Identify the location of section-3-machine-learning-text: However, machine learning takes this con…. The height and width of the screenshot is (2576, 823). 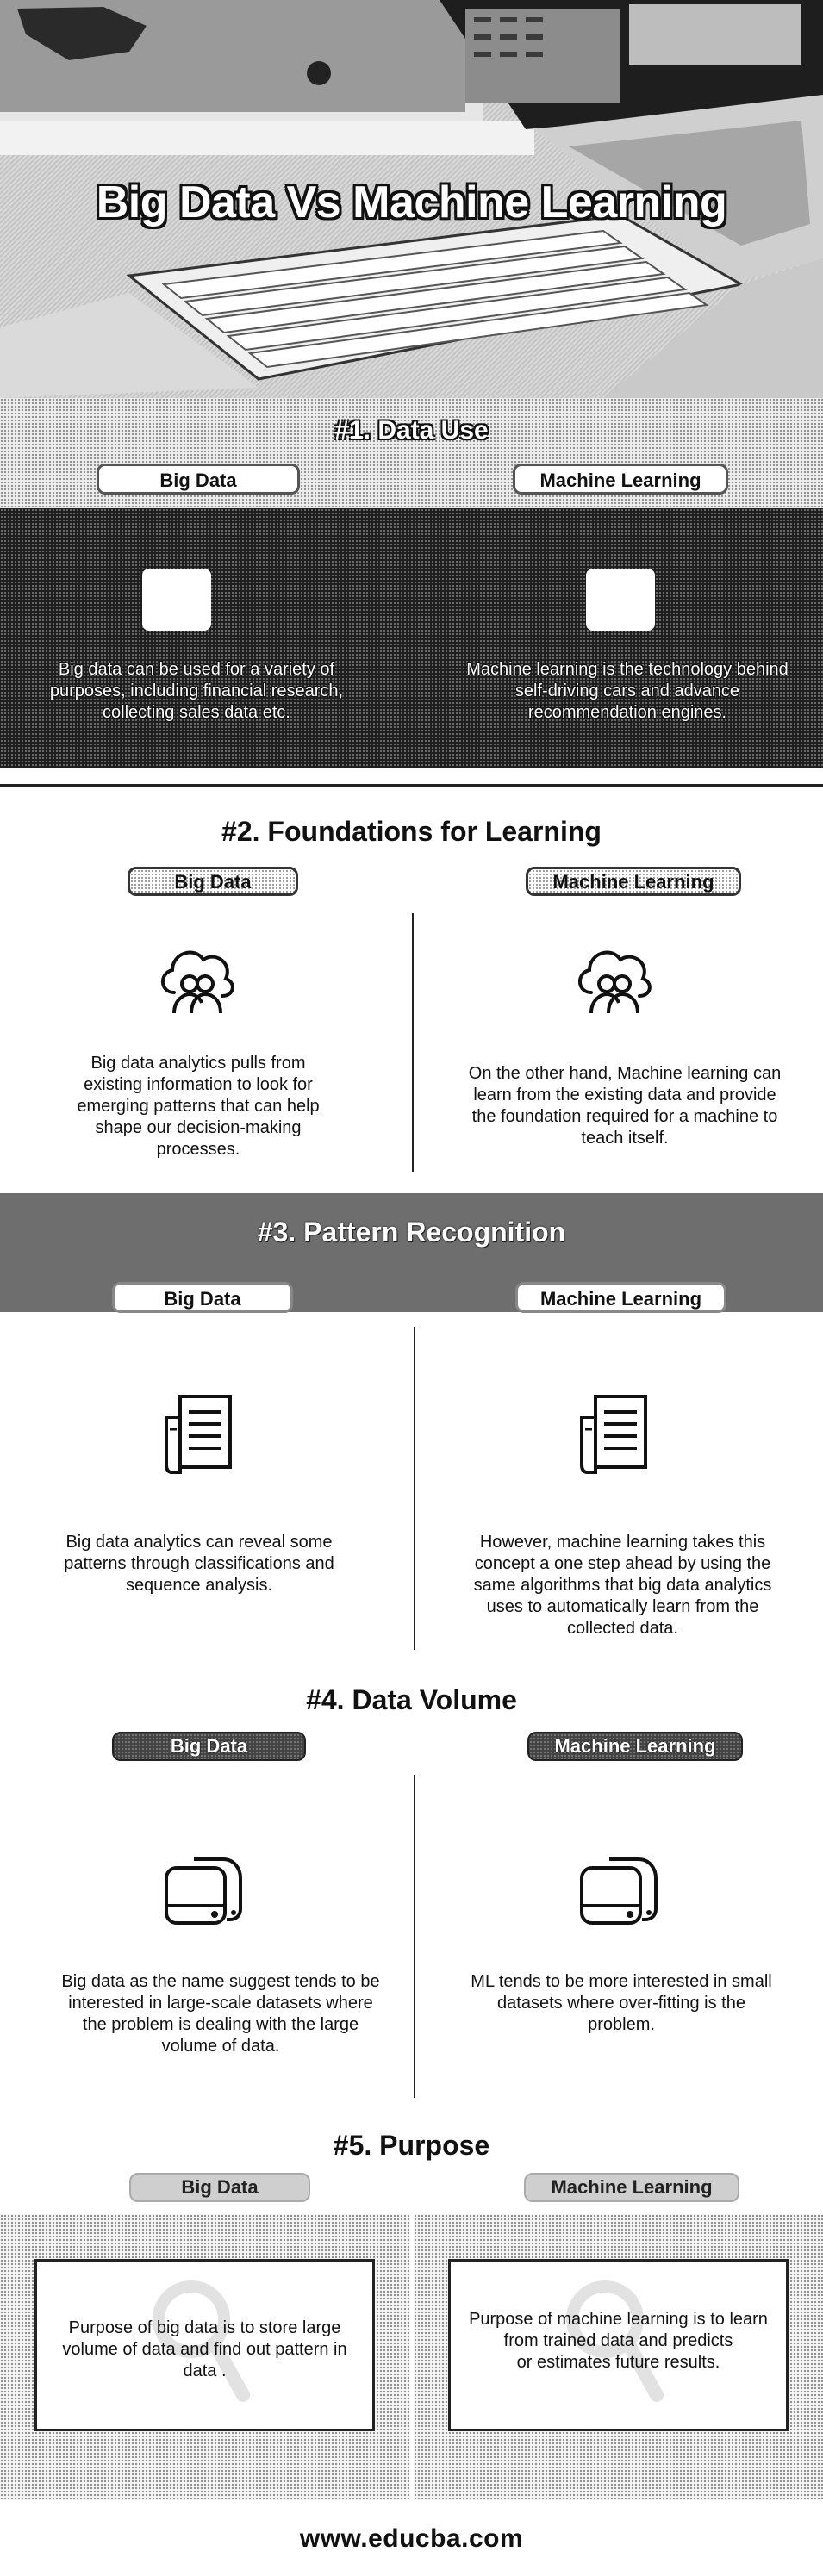
(623, 1586).